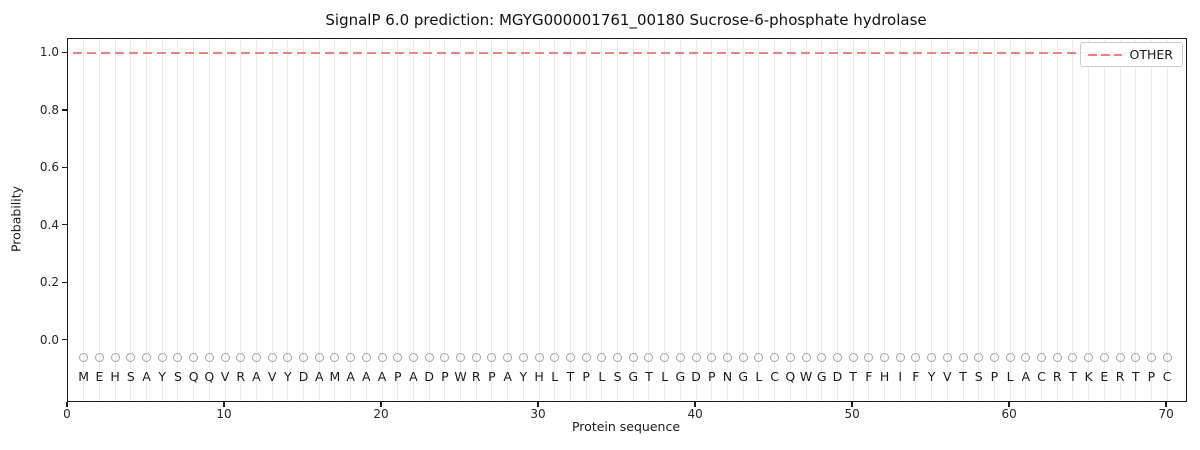 The width and height of the screenshot is (1200, 450). Describe the element at coordinates (49, 52) in the screenshot. I see `y-tick-label: 1.0` at that location.